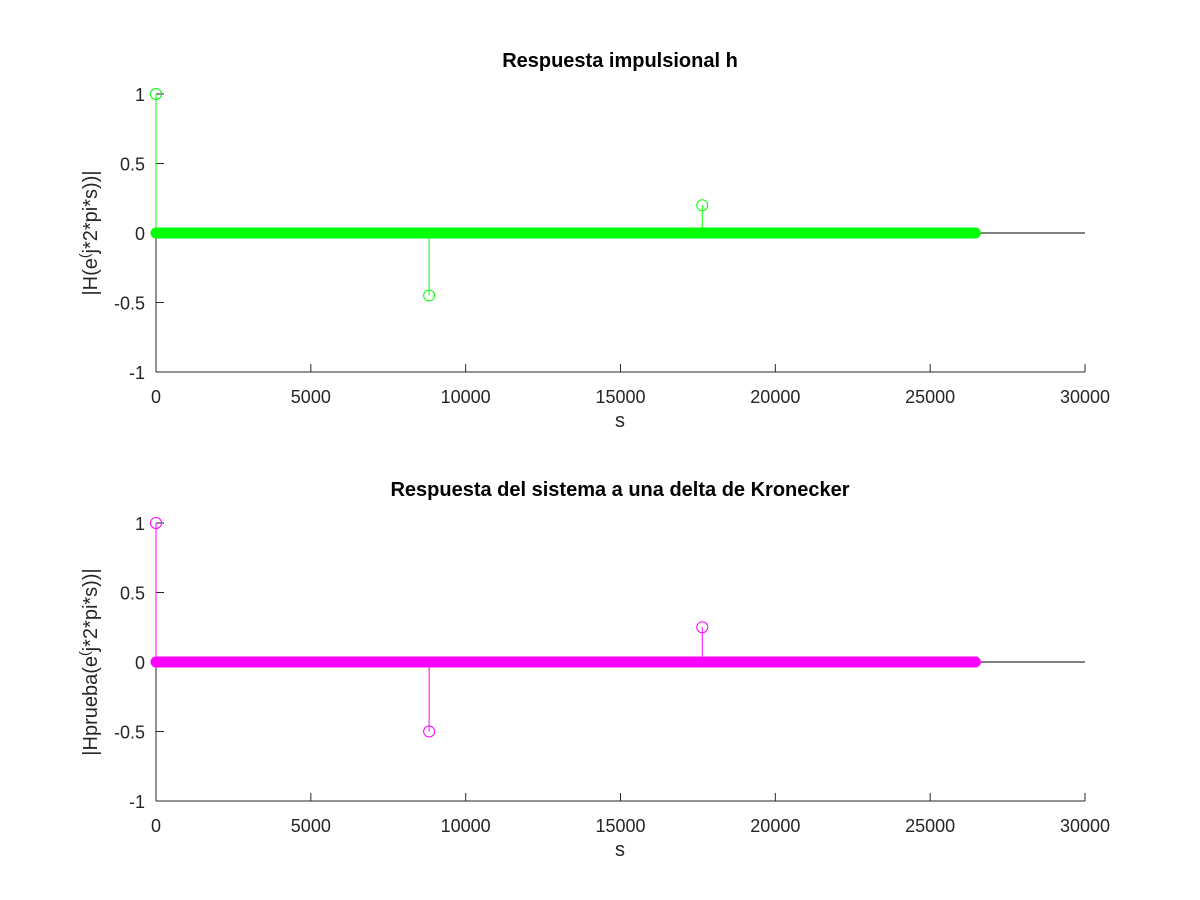  Describe the element at coordinates (91, 276) in the screenshot. I see `y-axis-label-pre: |H(e` at that location.